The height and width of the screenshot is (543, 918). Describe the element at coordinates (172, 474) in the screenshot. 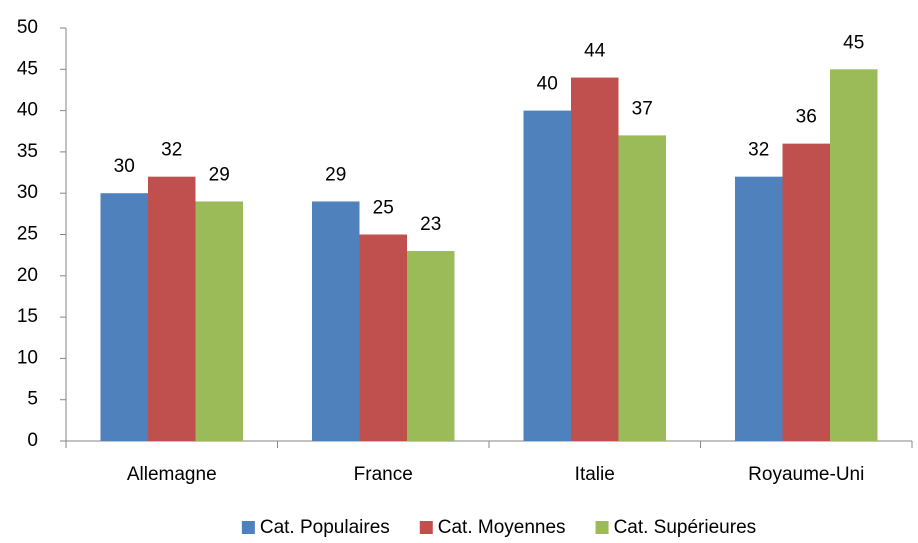

I see `x-tick-label: Allemagne` at that location.